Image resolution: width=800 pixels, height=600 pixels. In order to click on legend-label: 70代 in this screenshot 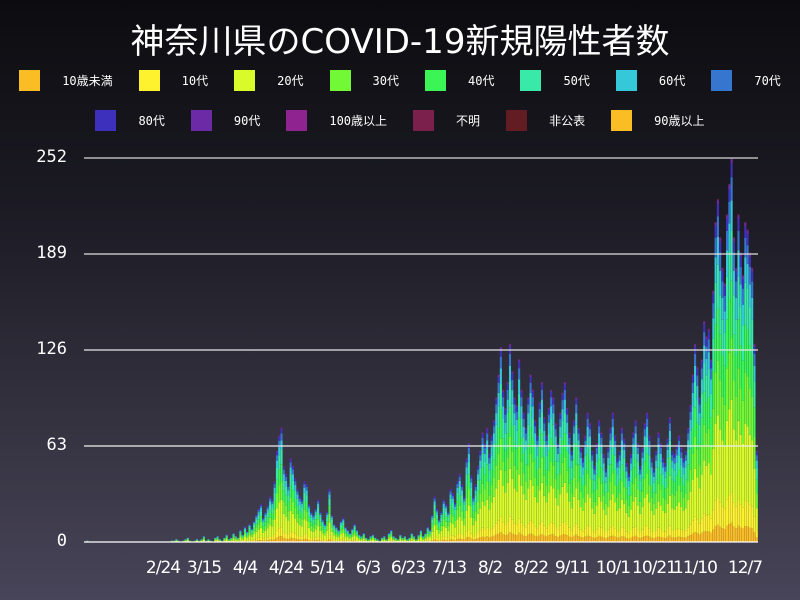, I will do `click(767, 81)`.